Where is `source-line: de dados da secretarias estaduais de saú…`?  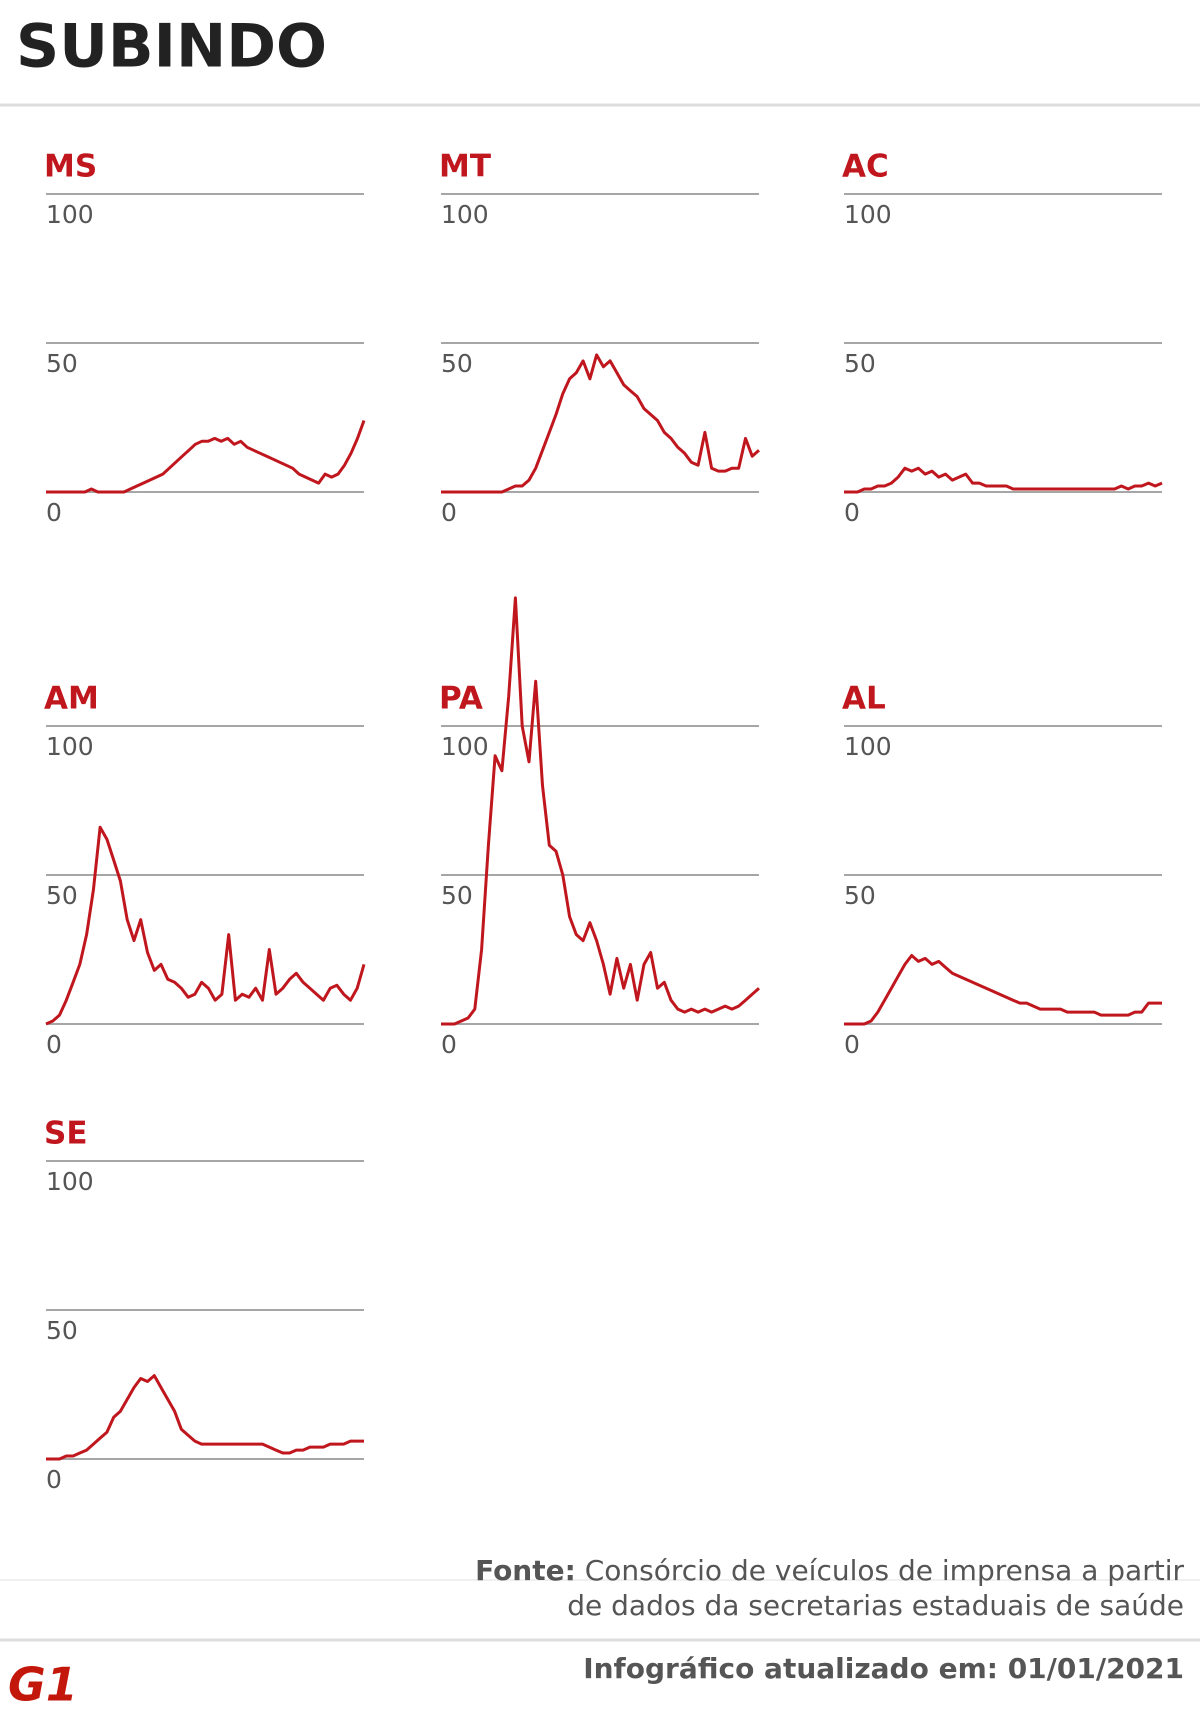 source-line: de dados da secretarias estaduais de saú… is located at coordinates (875, 1605).